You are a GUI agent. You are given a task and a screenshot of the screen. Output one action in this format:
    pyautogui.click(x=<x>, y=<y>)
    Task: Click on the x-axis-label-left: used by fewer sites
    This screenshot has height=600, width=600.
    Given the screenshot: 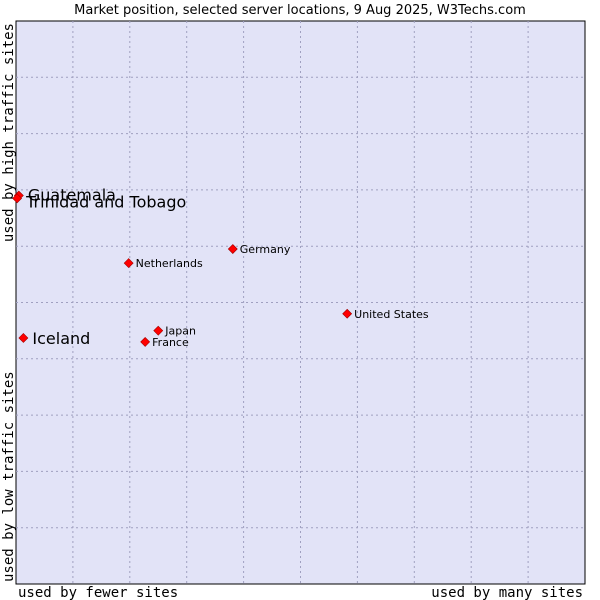 What is the action you would take?
    pyautogui.click(x=98, y=592)
    